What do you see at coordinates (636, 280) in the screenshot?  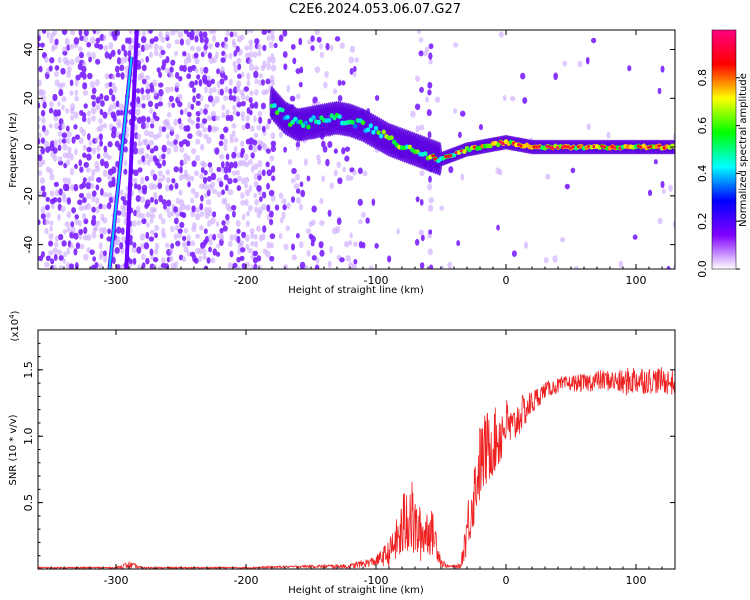 I see `x-tick-label: 100` at bounding box center [636, 280].